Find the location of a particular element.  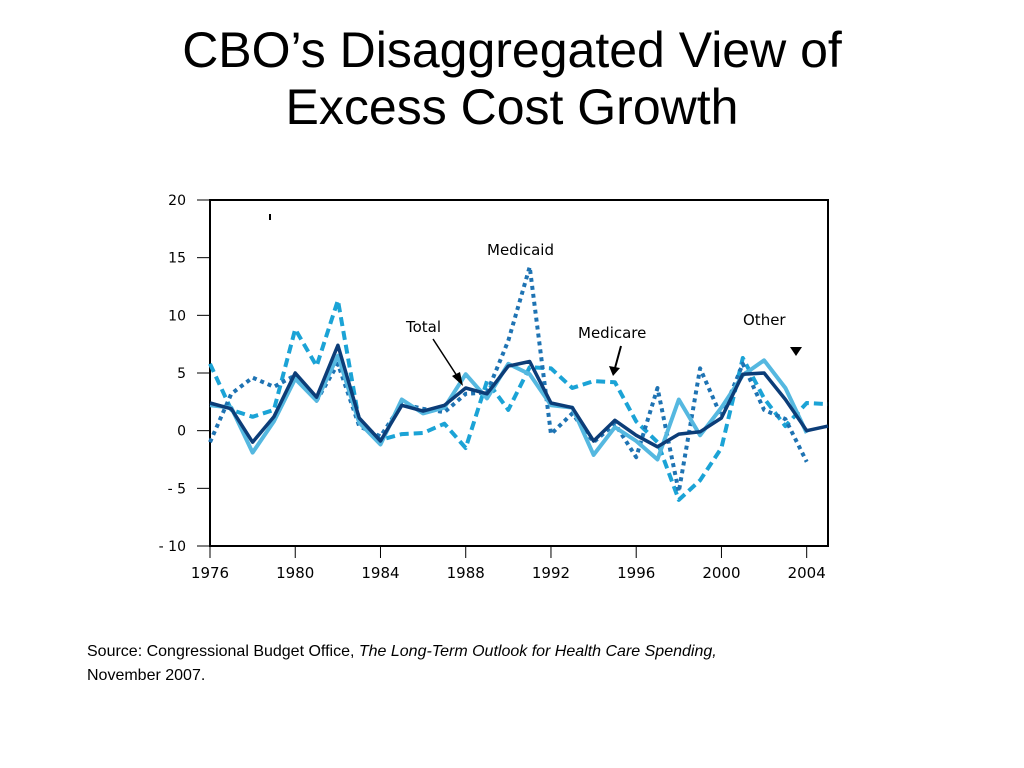

x-tick-label: 1980 is located at coordinates (295, 573).